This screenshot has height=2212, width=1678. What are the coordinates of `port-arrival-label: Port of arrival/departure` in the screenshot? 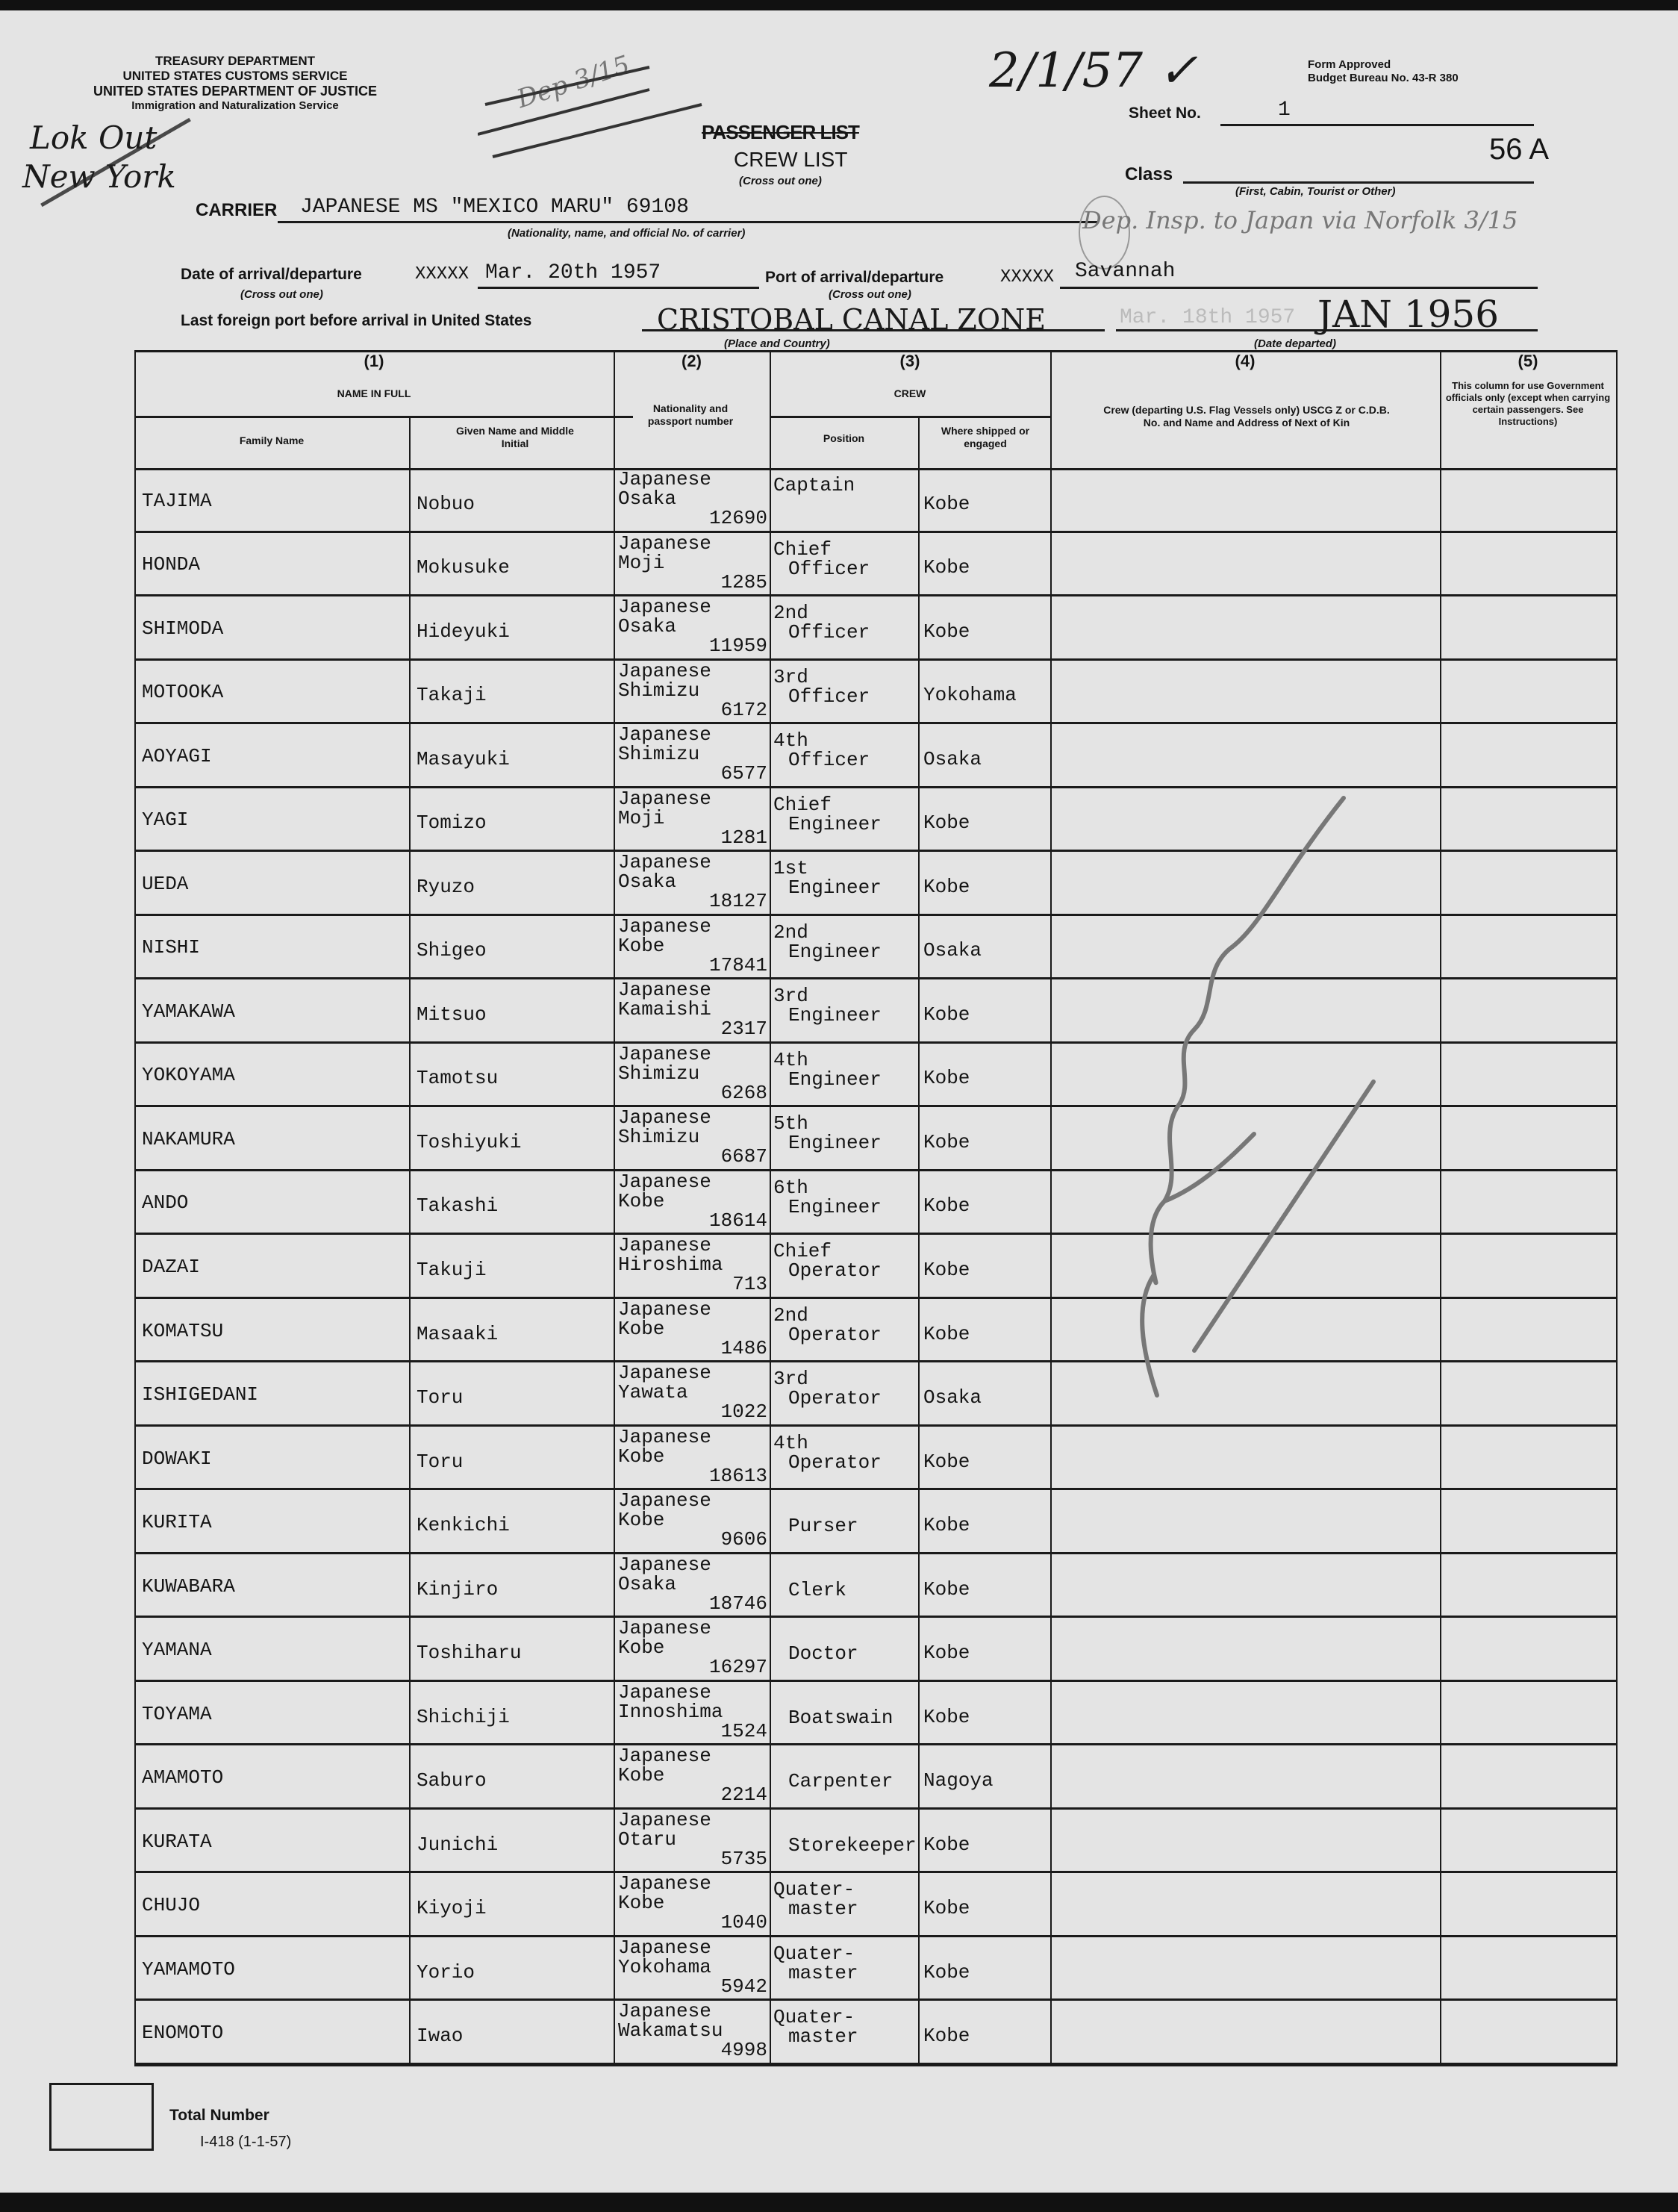 It's located at (855, 277).